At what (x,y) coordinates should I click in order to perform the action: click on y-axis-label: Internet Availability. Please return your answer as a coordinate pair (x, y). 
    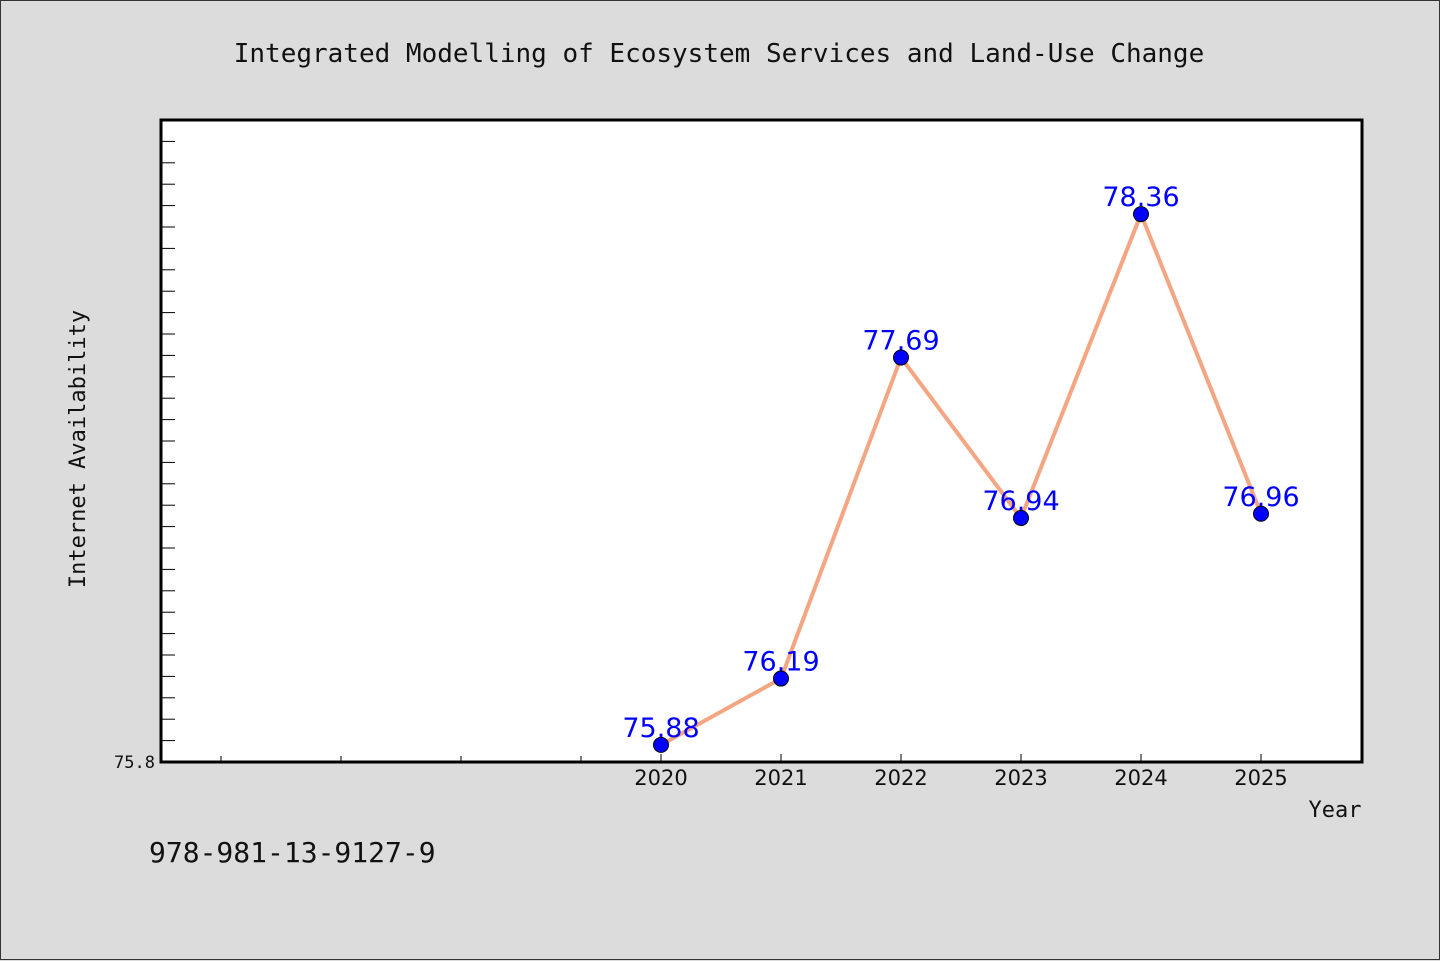
    Looking at the image, I should click on (78, 449).